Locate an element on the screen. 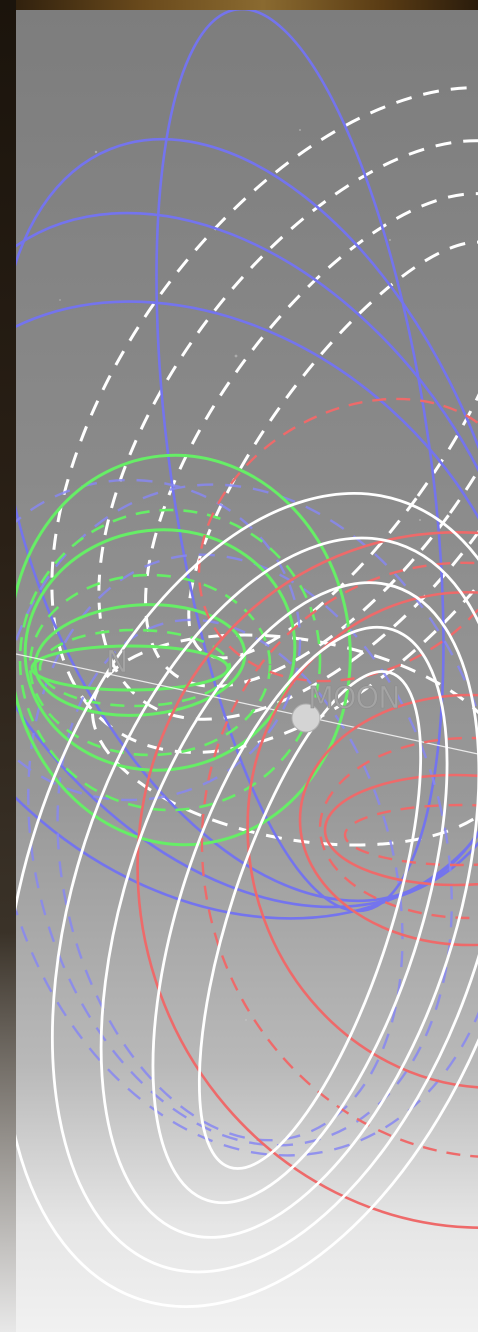 The image size is (478, 1332). moon-disc is located at coordinates (306, 718).